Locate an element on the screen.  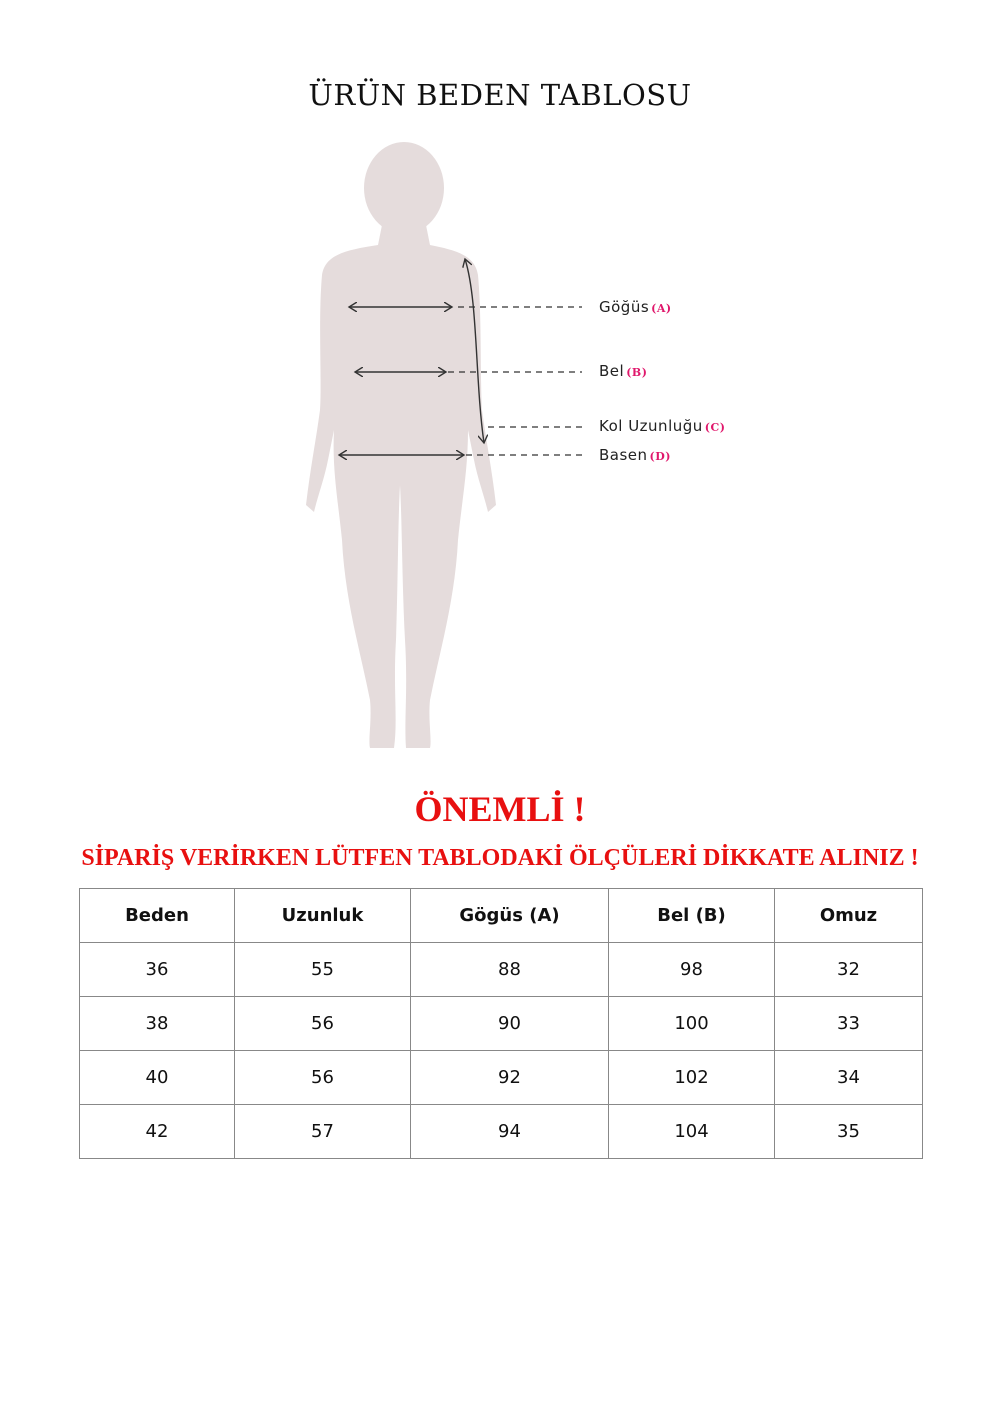
table-row: 42 57 94 104 35 is located at coordinates (501, 1131).